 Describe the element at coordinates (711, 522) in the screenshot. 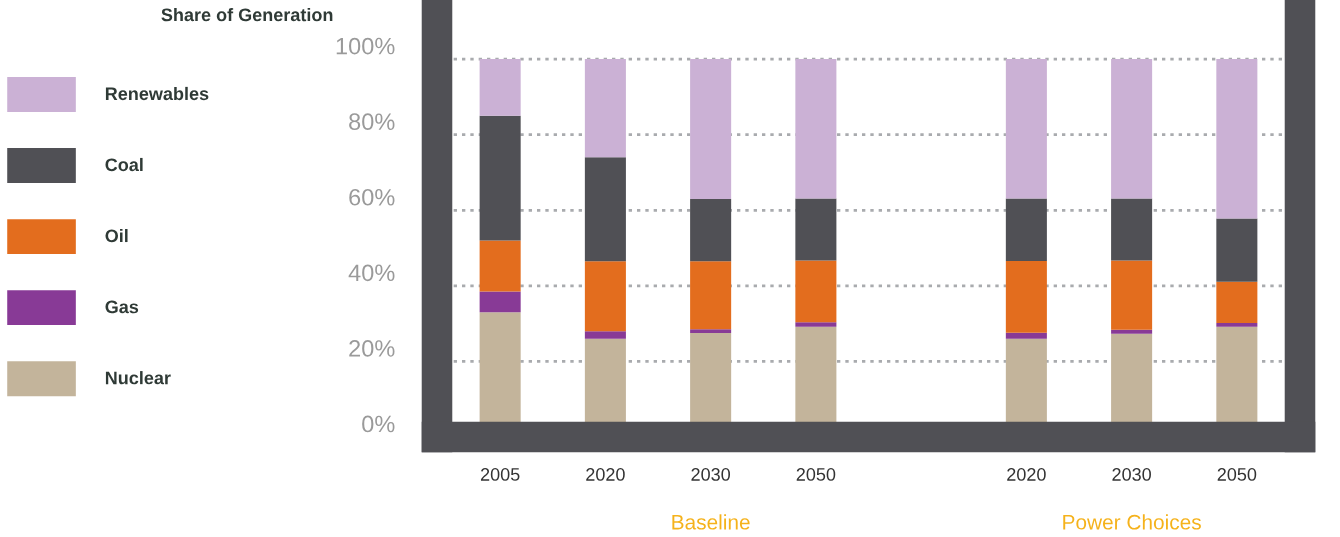

I see `text: Baseline` at that location.